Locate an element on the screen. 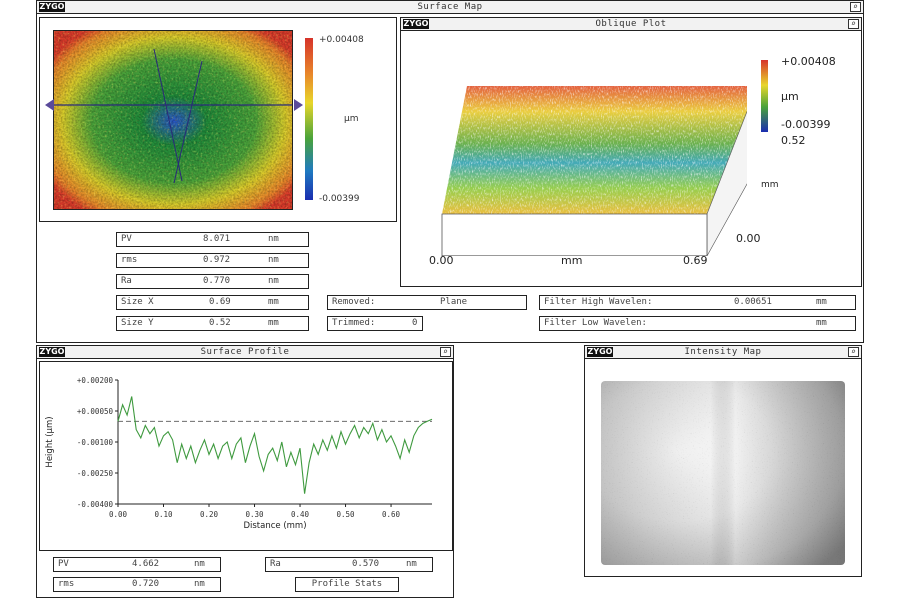 Image resolution: width=900 pixels, height=600 pixels. oblique-y-max-label: 0.52 is located at coordinates (793, 140).